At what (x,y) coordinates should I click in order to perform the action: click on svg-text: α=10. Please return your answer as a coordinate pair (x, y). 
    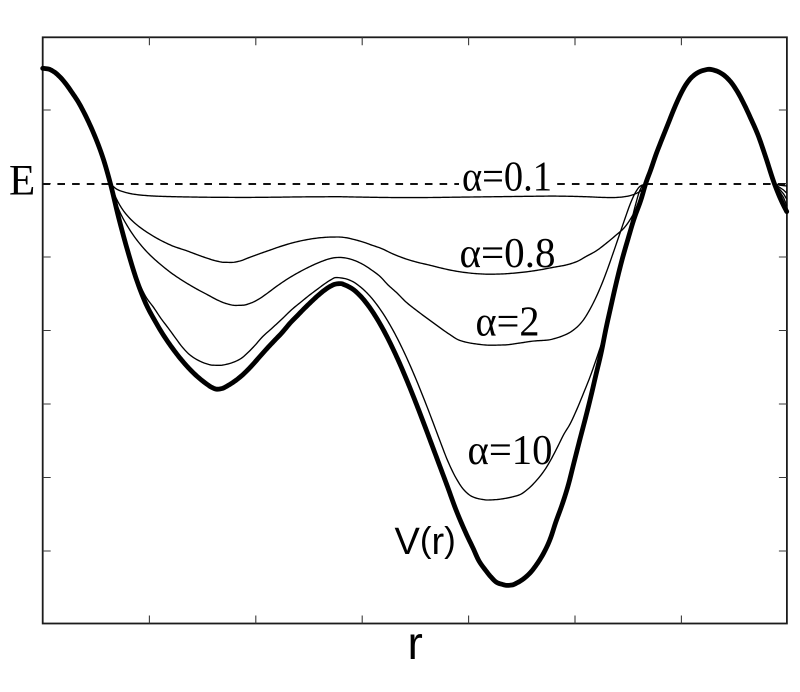
    Looking at the image, I should click on (510, 451).